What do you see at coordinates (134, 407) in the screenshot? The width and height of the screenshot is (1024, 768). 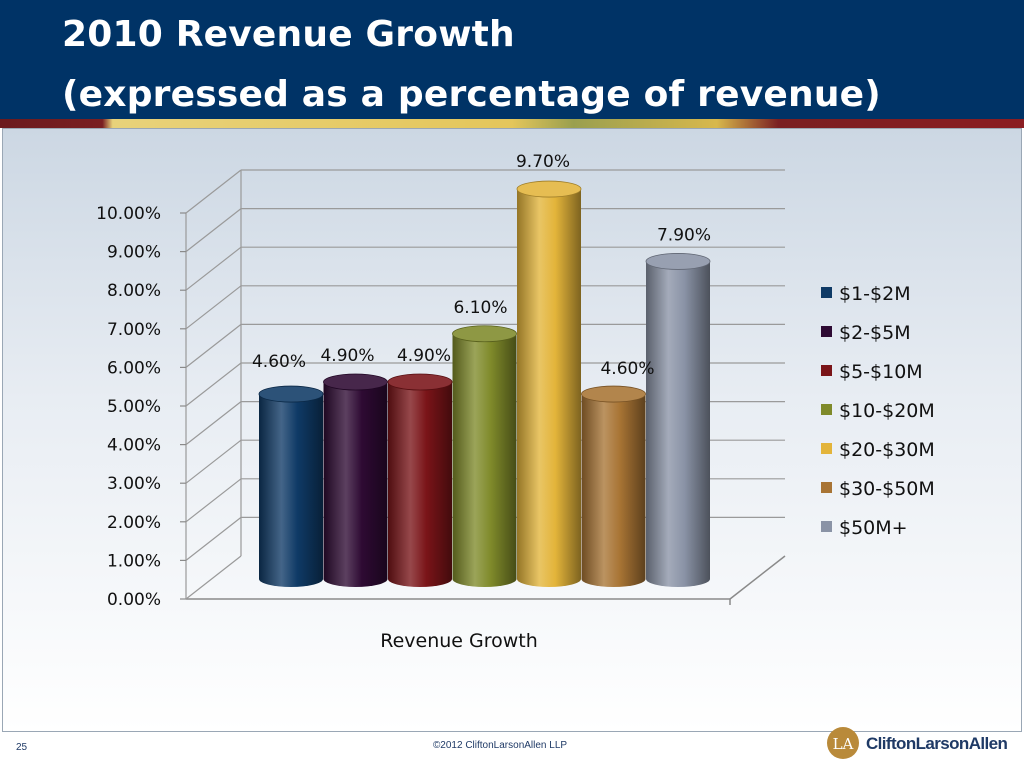 I see `y-tick-label: 5.00%` at bounding box center [134, 407].